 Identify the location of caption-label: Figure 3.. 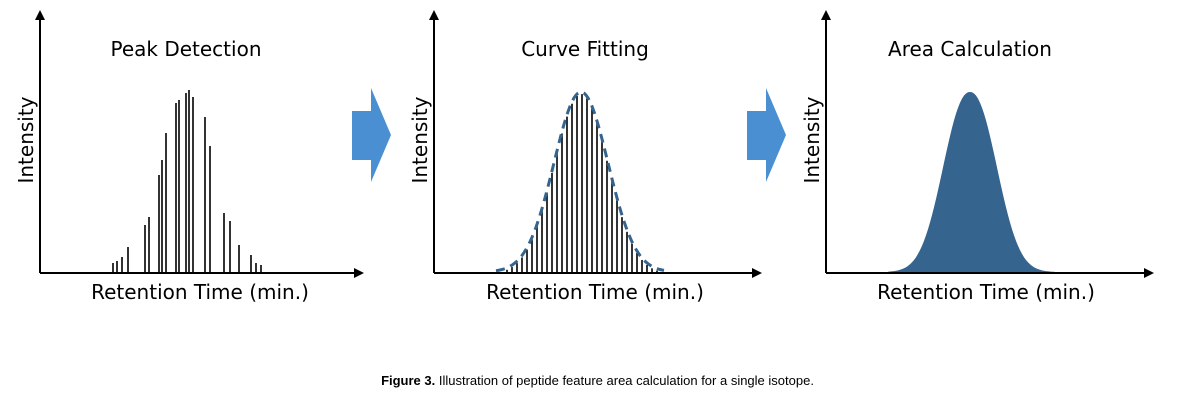
(408, 380).